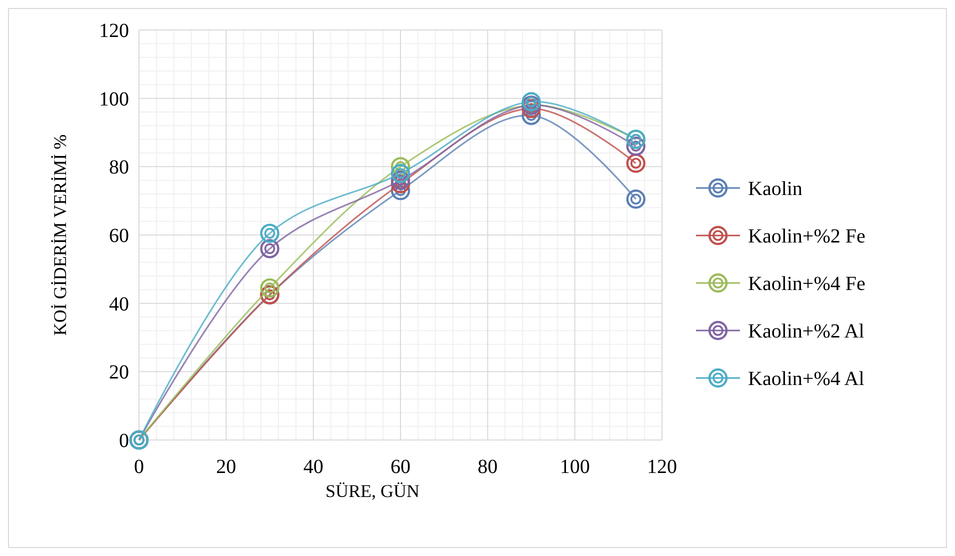  Describe the element at coordinates (119, 167) in the screenshot. I see `y-tick-label: 80` at that location.